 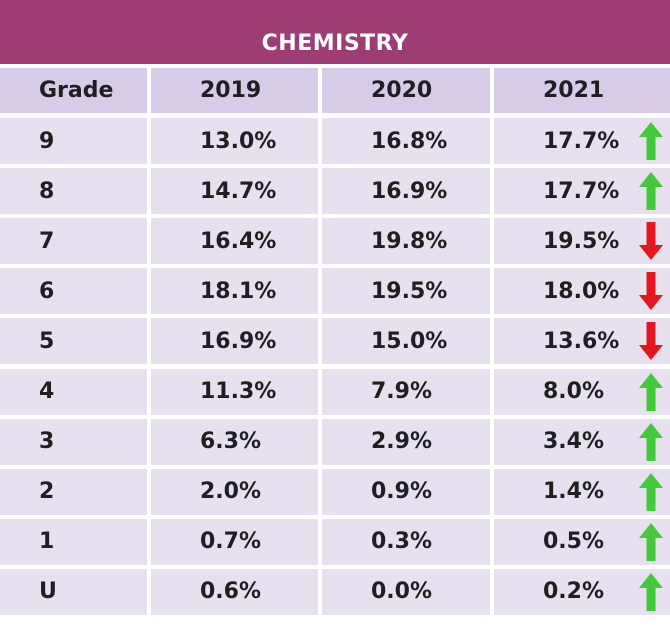 I want to click on cell-2020: 0.9%, so click(x=406, y=491).